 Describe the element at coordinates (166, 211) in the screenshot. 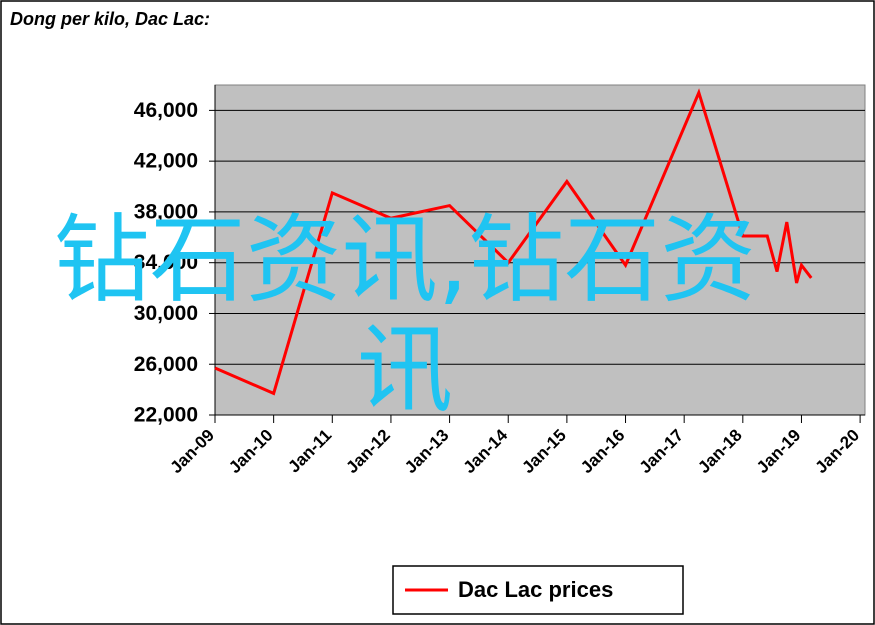

I see `y-tick-label: 38,000` at that location.